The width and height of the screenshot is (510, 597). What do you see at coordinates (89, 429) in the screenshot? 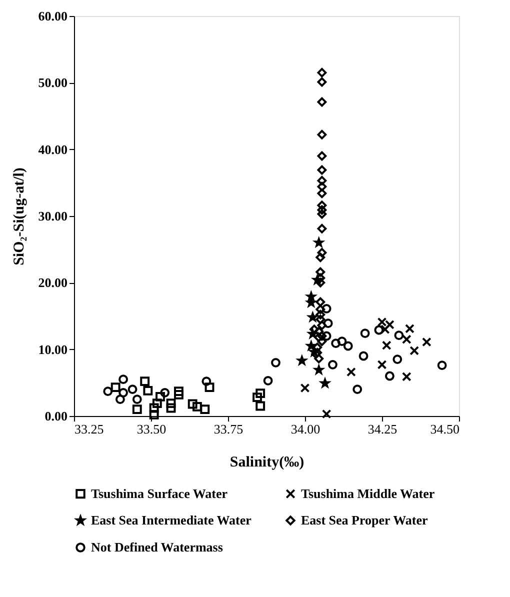
I see `x-tick-label: 33.25` at bounding box center [89, 429].